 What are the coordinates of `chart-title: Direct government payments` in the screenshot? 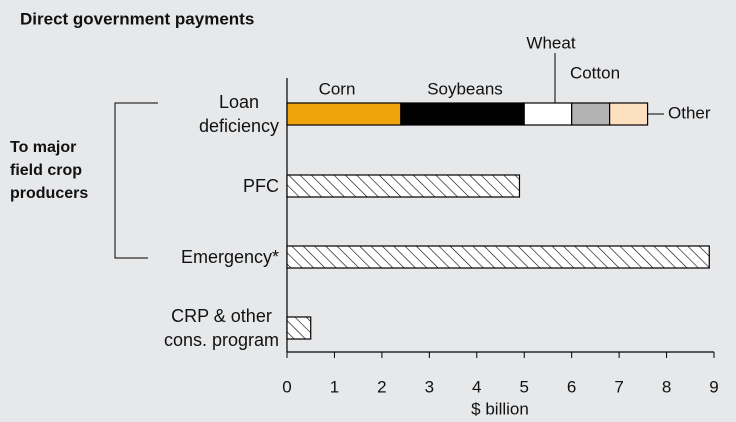 It's located at (137, 18).